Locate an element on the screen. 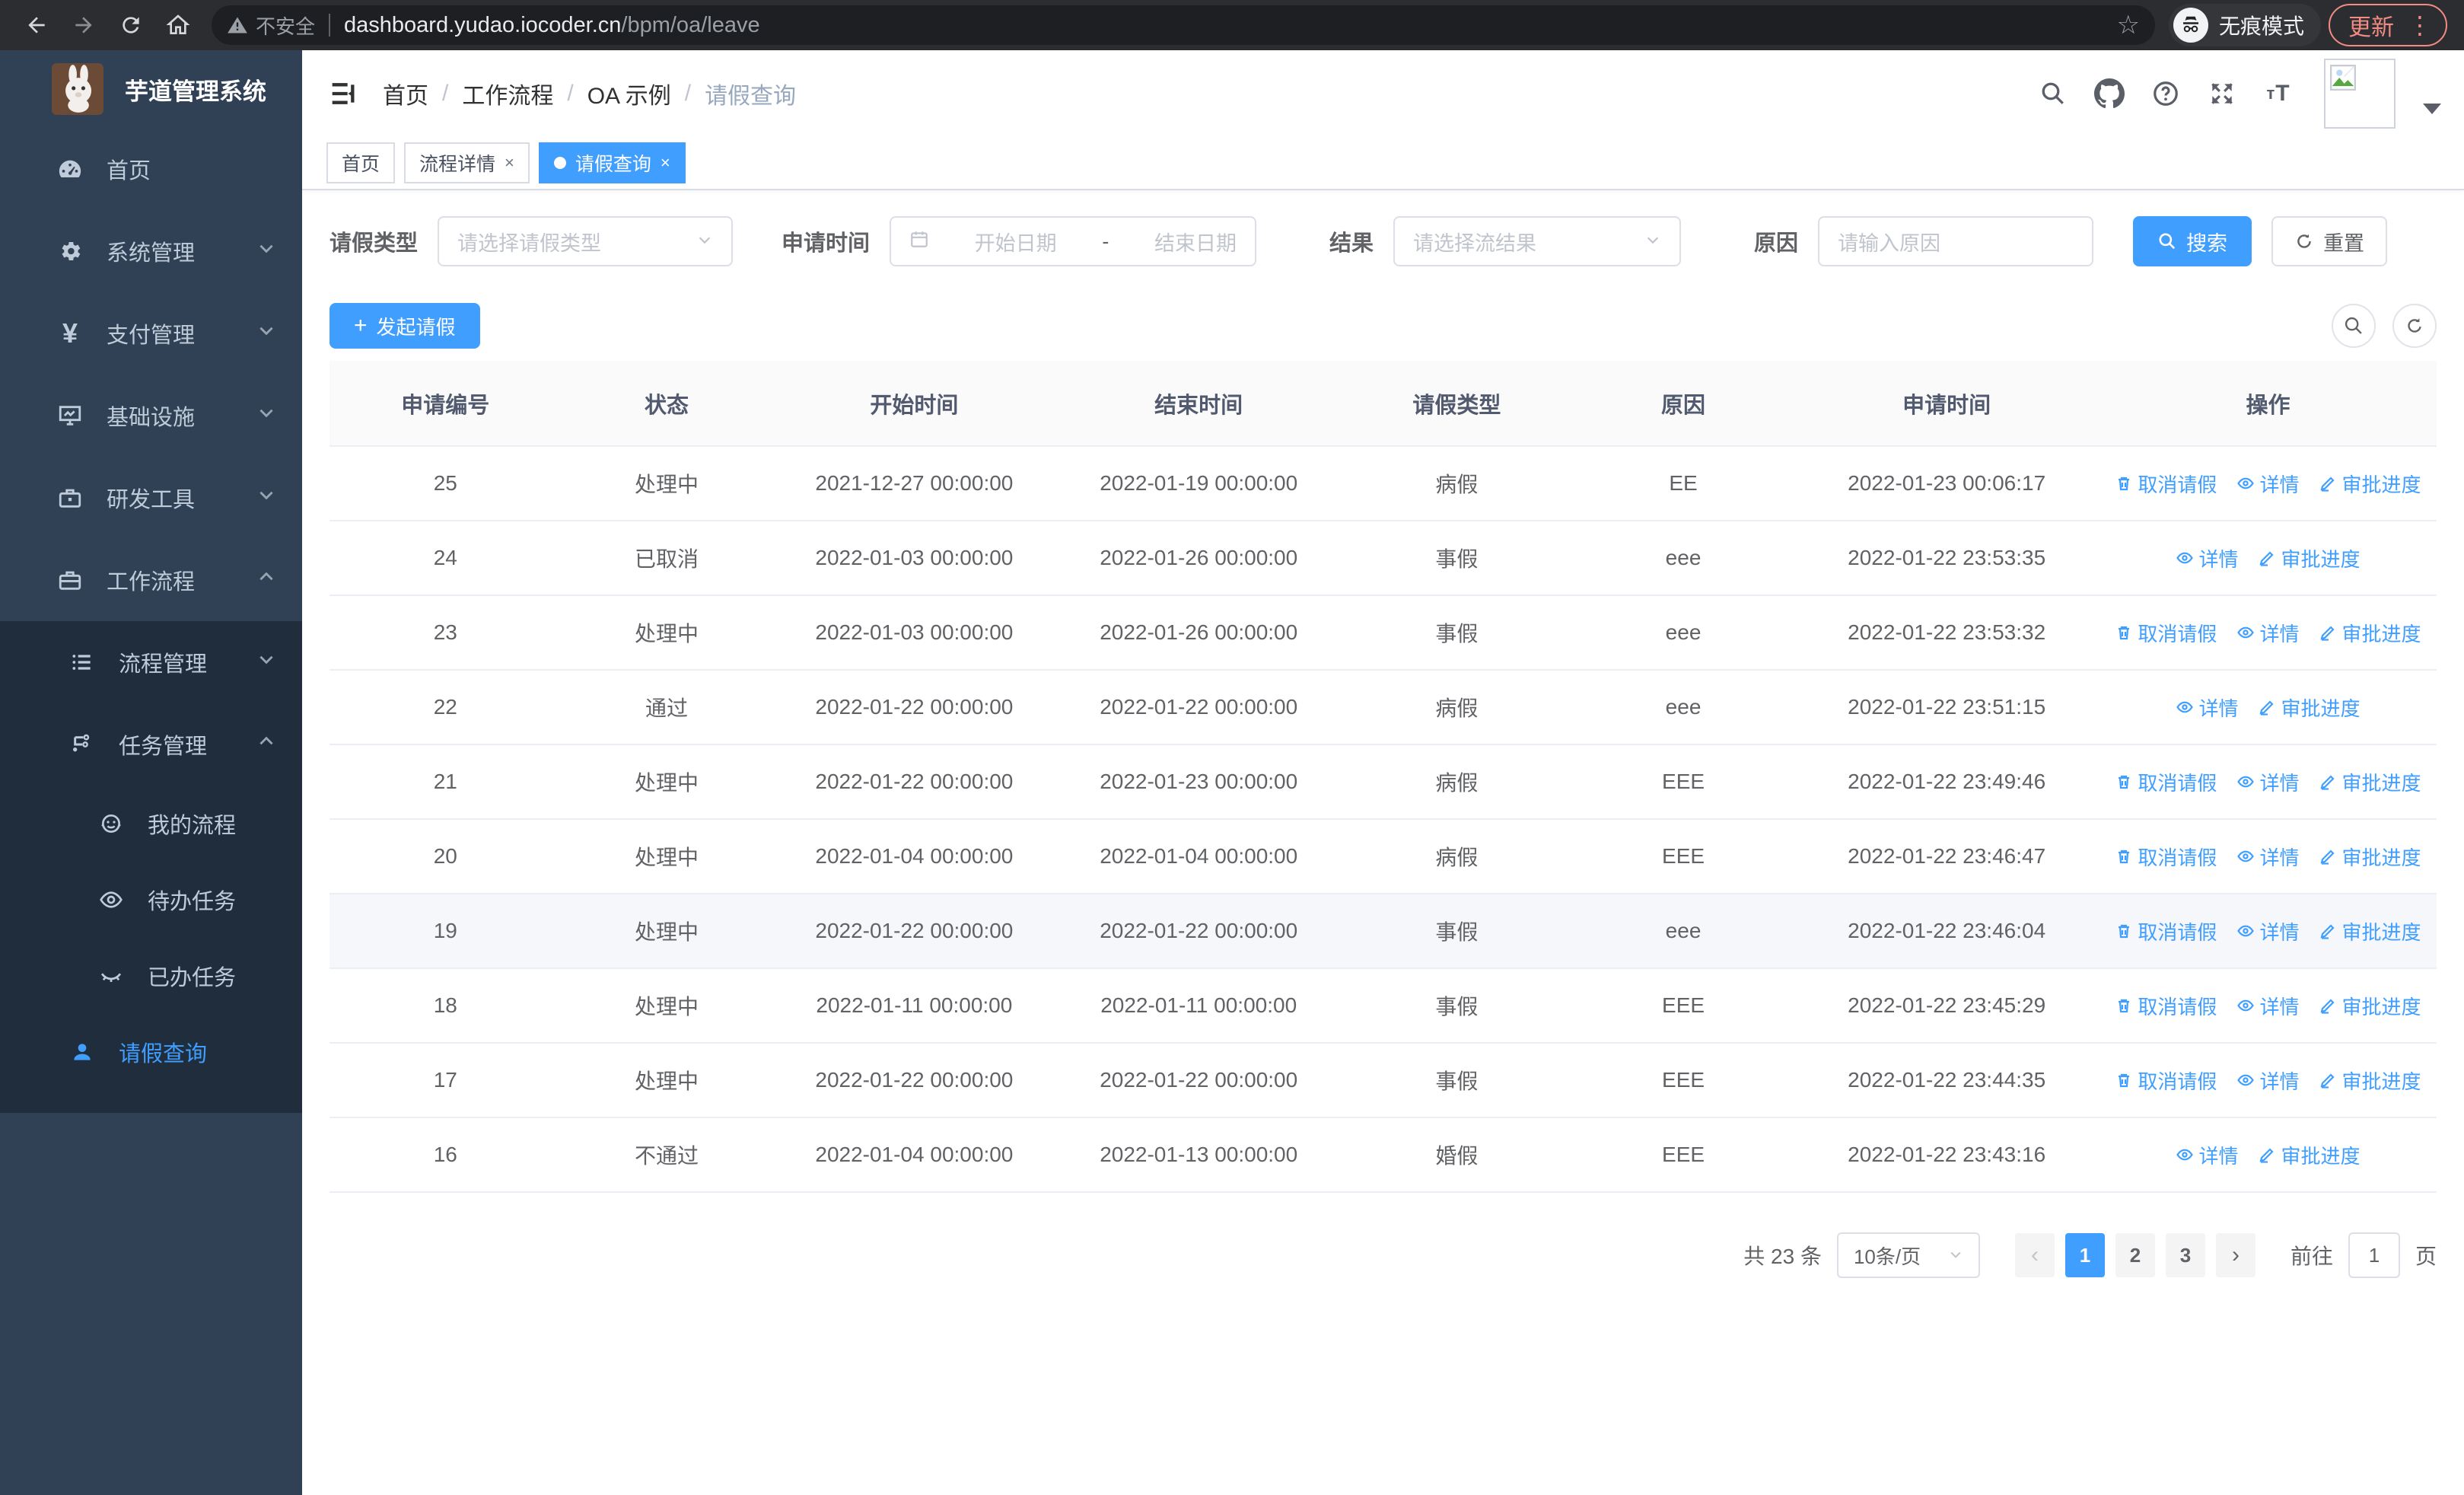 The height and width of the screenshot is (1495, 2464). browser-forward-button is located at coordinates (83, 25).